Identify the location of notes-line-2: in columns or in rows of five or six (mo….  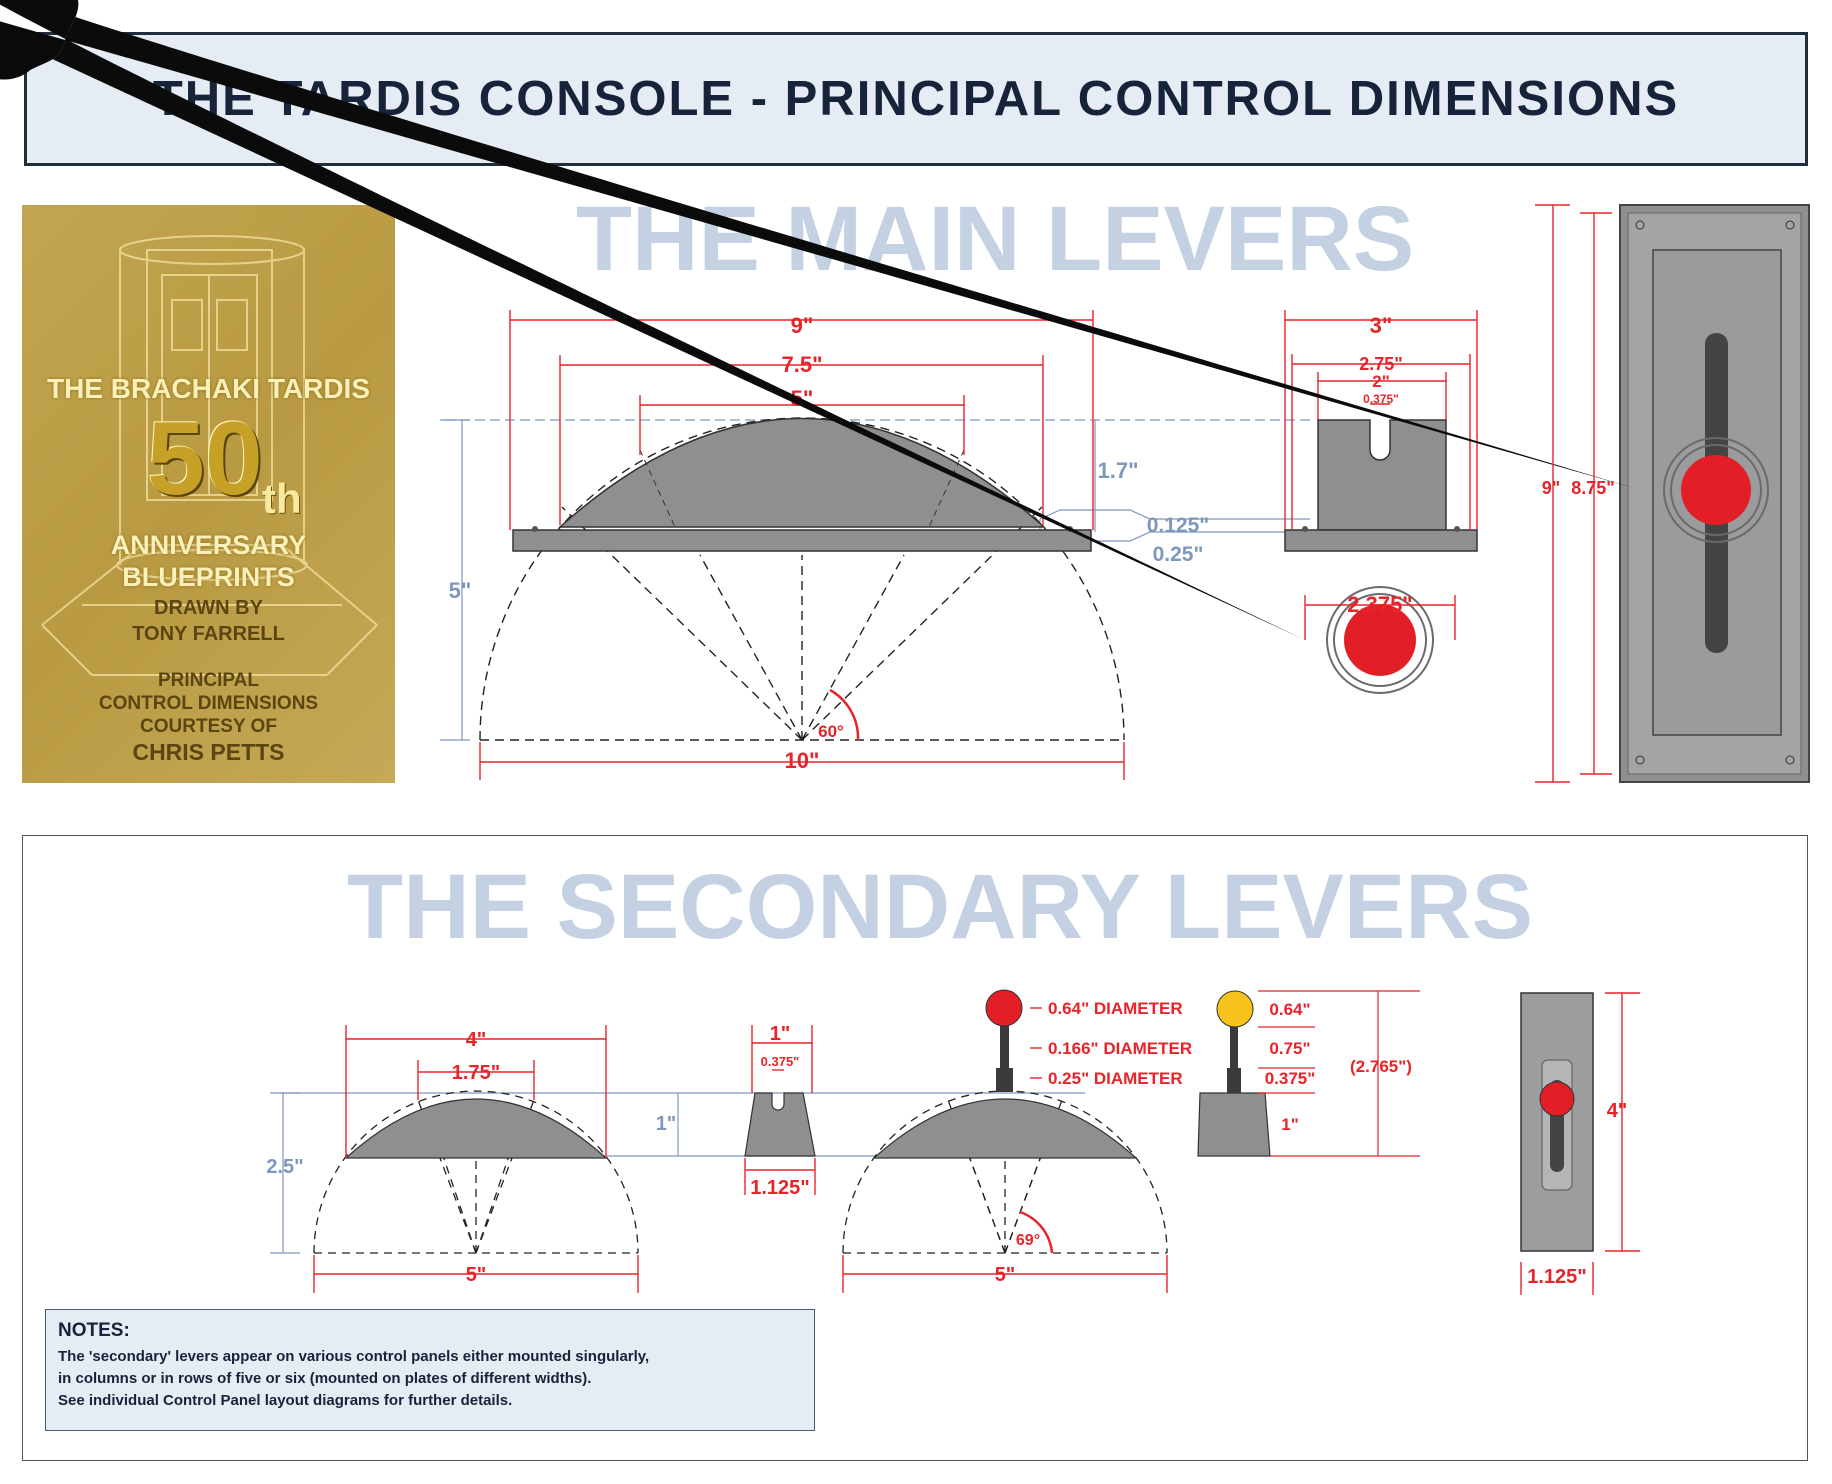
(325, 1378).